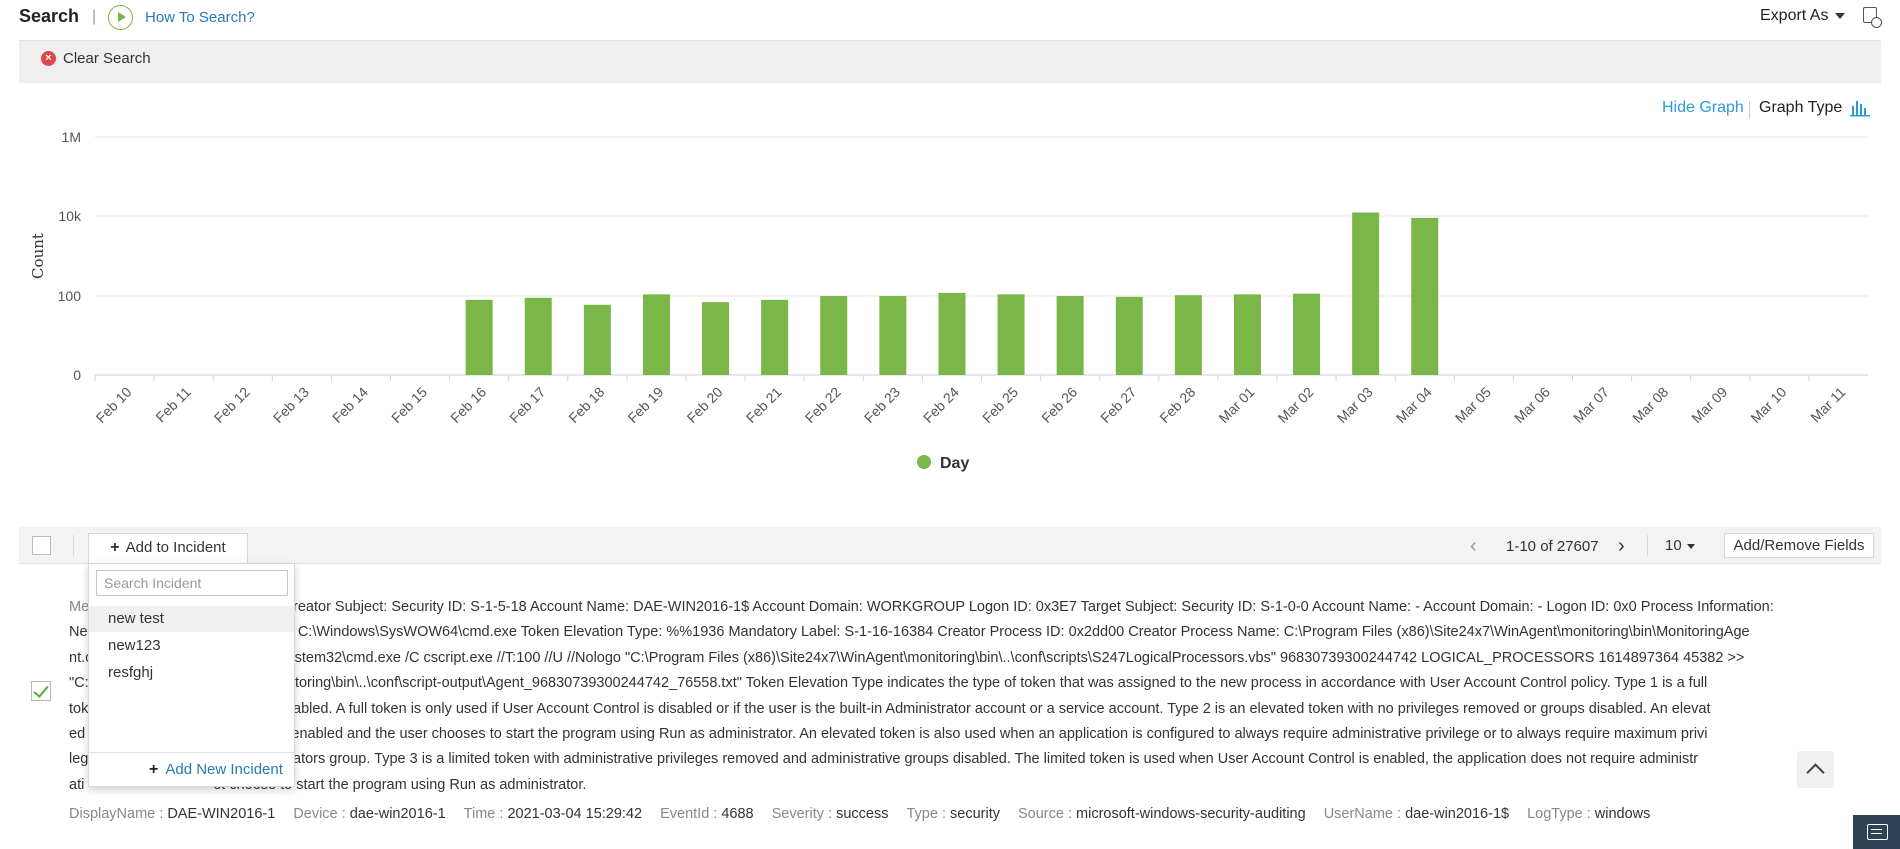  I want to click on meta-key: EventId :, so click(691, 814).